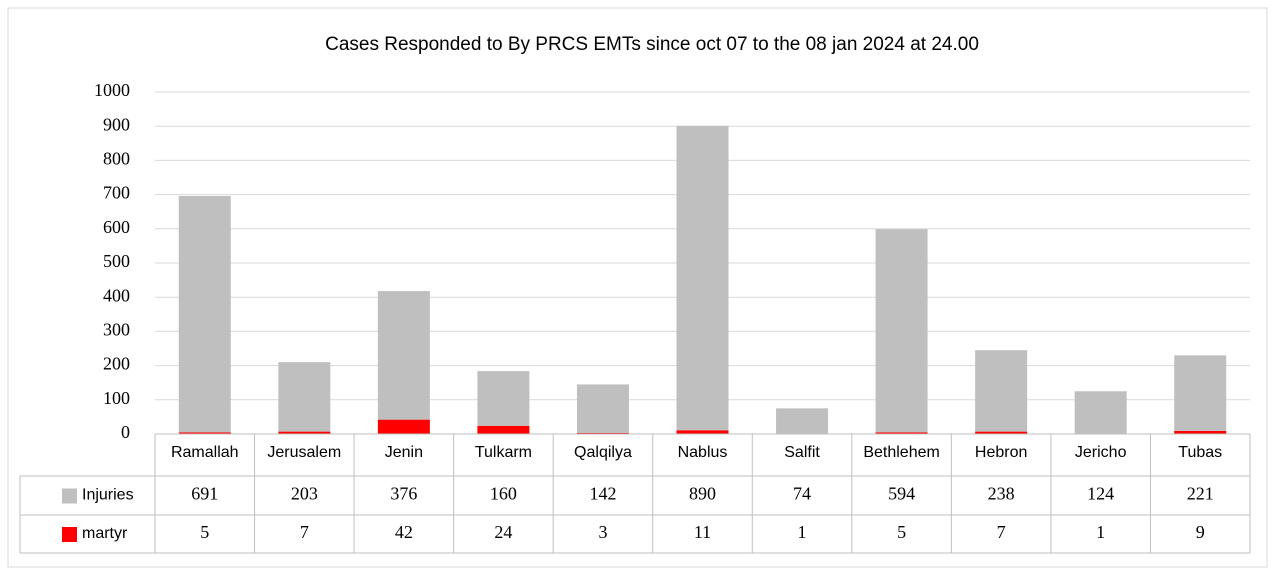 Image resolution: width=1275 pixels, height=575 pixels. Describe the element at coordinates (403, 494) in the screenshot. I see `table-cell: 376` at that location.